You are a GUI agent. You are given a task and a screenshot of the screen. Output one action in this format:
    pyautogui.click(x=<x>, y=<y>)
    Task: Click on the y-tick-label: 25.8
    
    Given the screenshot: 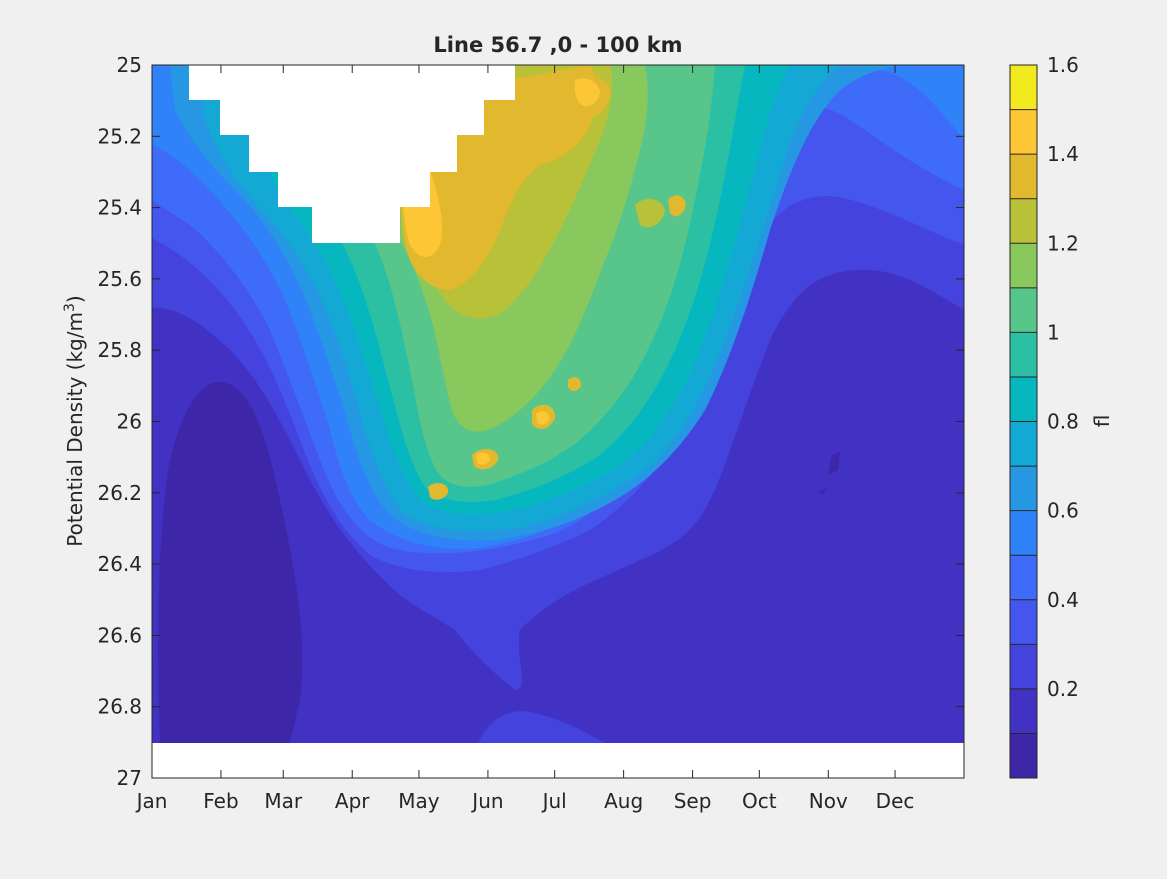 What is the action you would take?
    pyautogui.click(x=119, y=350)
    